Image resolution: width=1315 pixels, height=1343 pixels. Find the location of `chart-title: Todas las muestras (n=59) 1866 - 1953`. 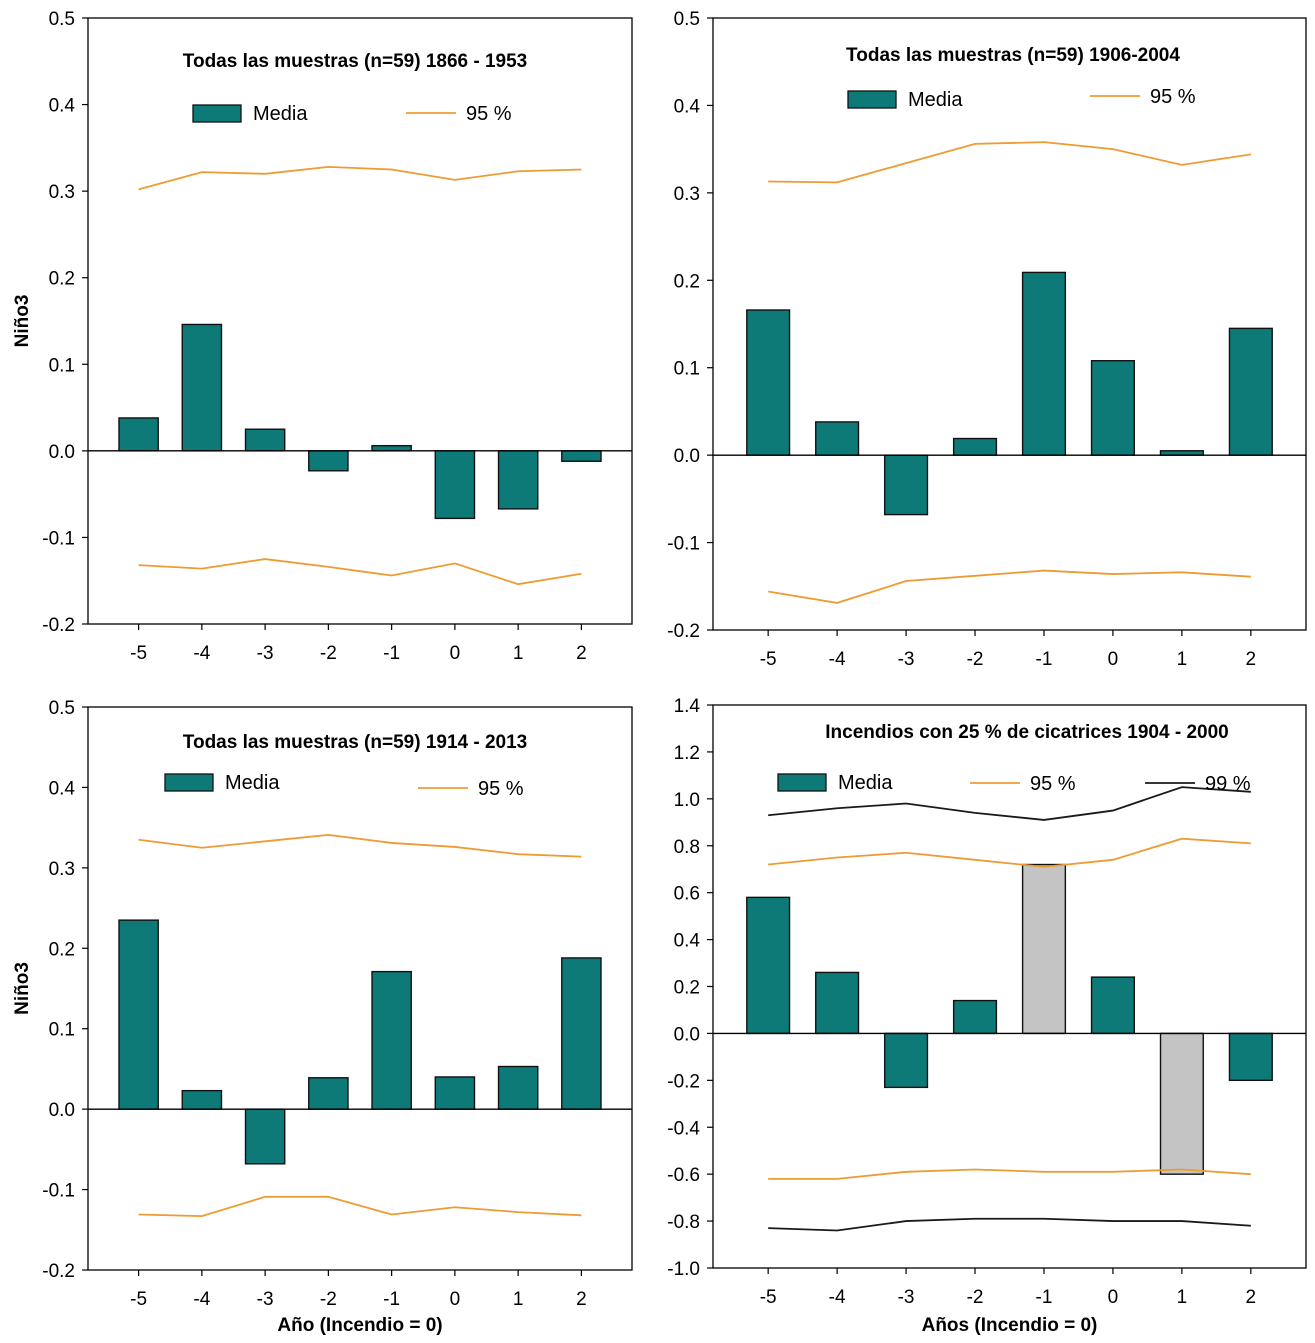

chart-title: Todas las muestras (n=59) 1866 - 1953 is located at coordinates (355, 61).